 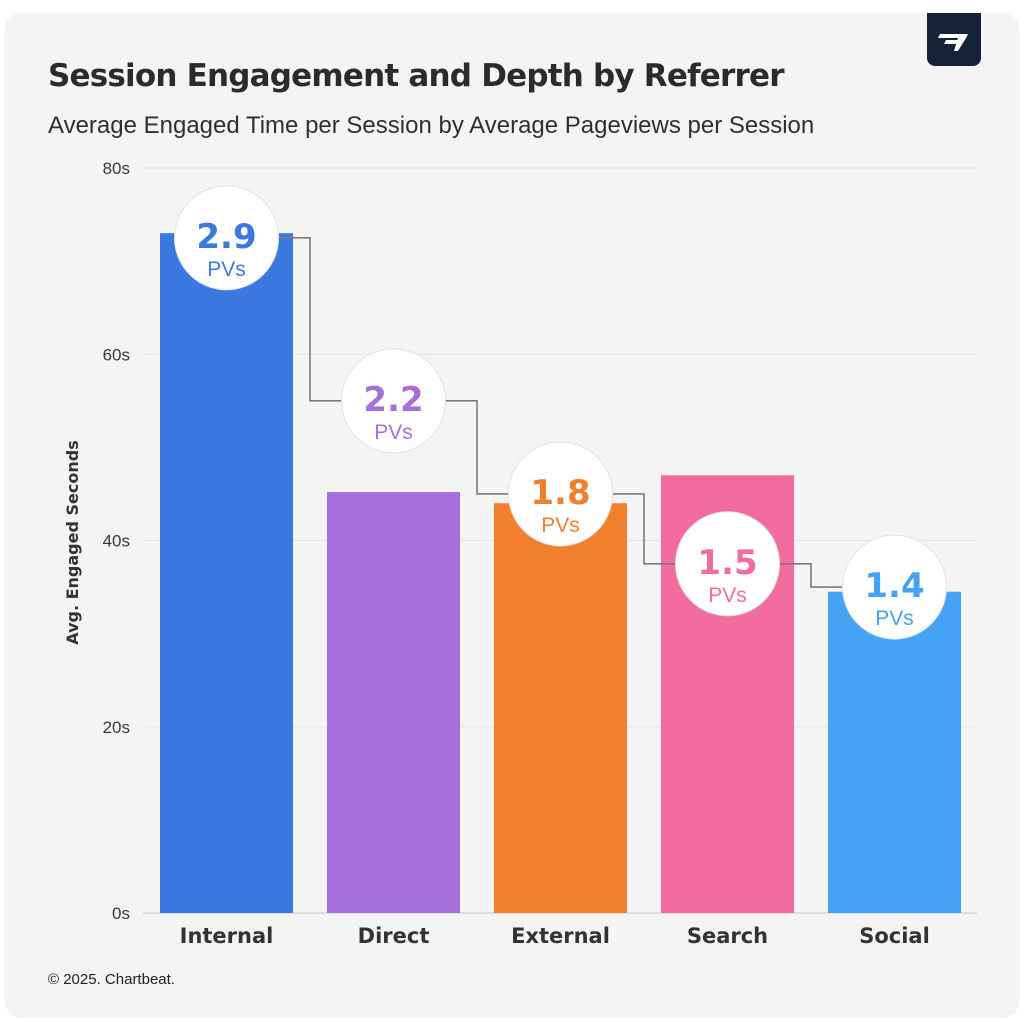 What do you see at coordinates (227, 936) in the screenshot?
I see `x-tick-label: Internal` at bounding box center [227, 936].